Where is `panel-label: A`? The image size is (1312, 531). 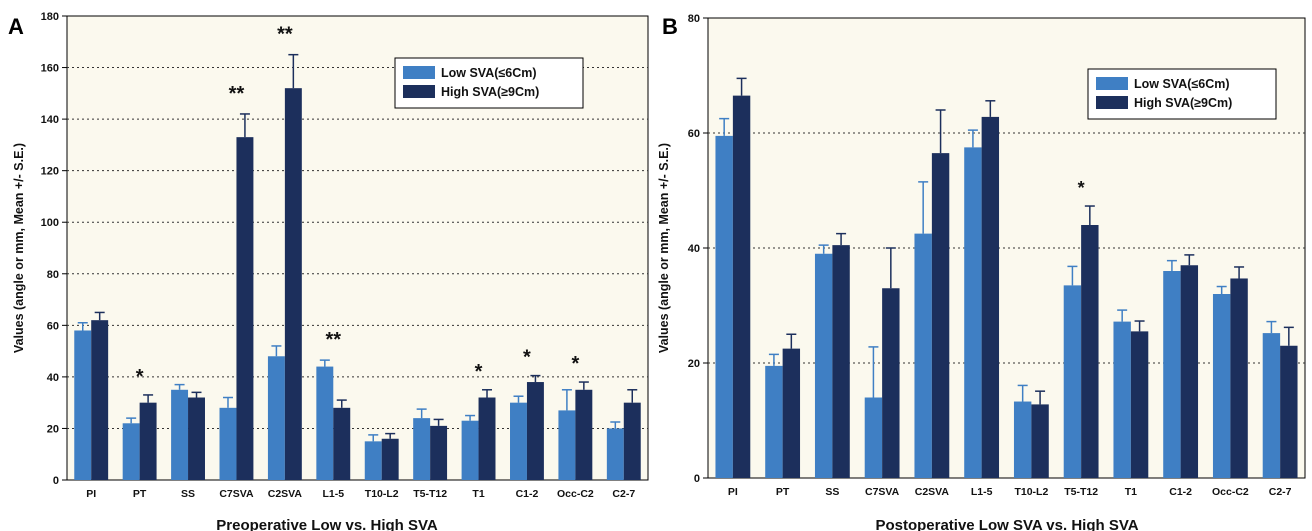 panel-label: A is located at coordinates (16, 26).